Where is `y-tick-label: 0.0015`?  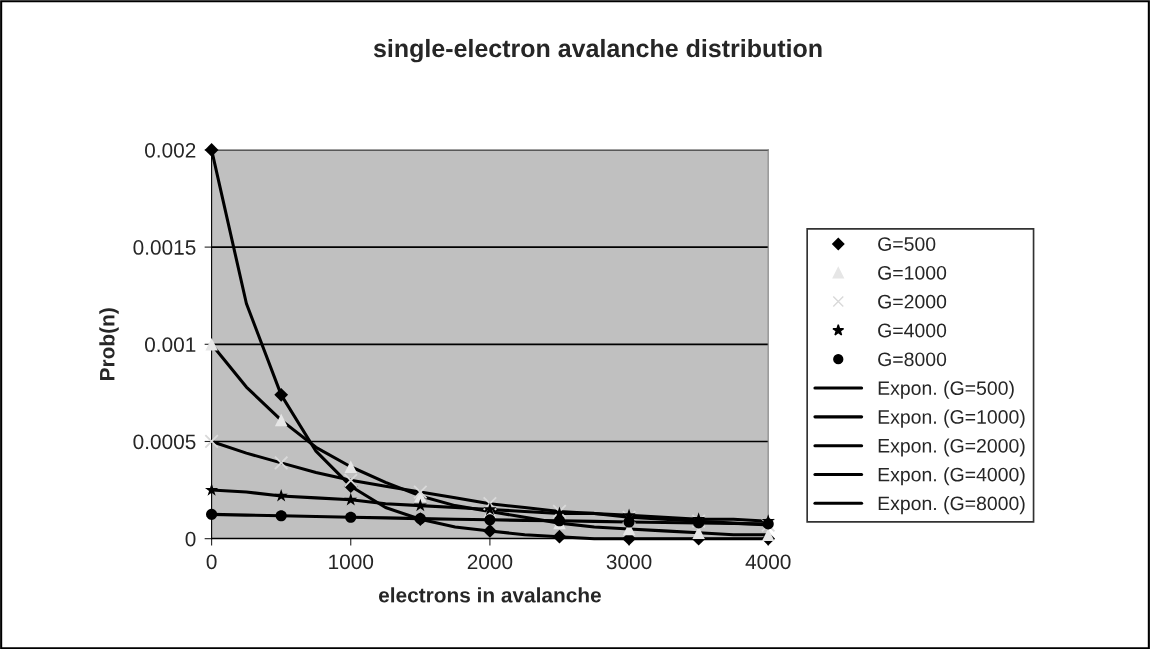
y-tick-label: 0.0015 is located at coordinates (164, 247).